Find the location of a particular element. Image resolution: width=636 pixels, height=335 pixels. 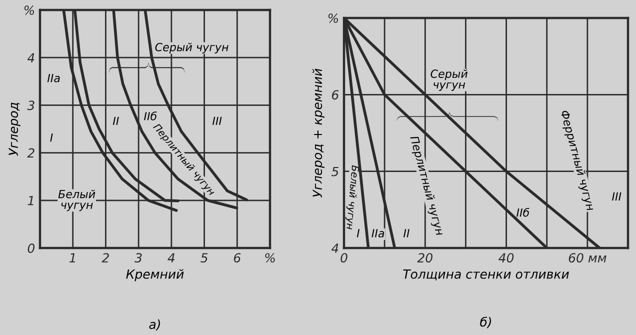

x-tick-label: 40 is located at coordinates (506, 258).